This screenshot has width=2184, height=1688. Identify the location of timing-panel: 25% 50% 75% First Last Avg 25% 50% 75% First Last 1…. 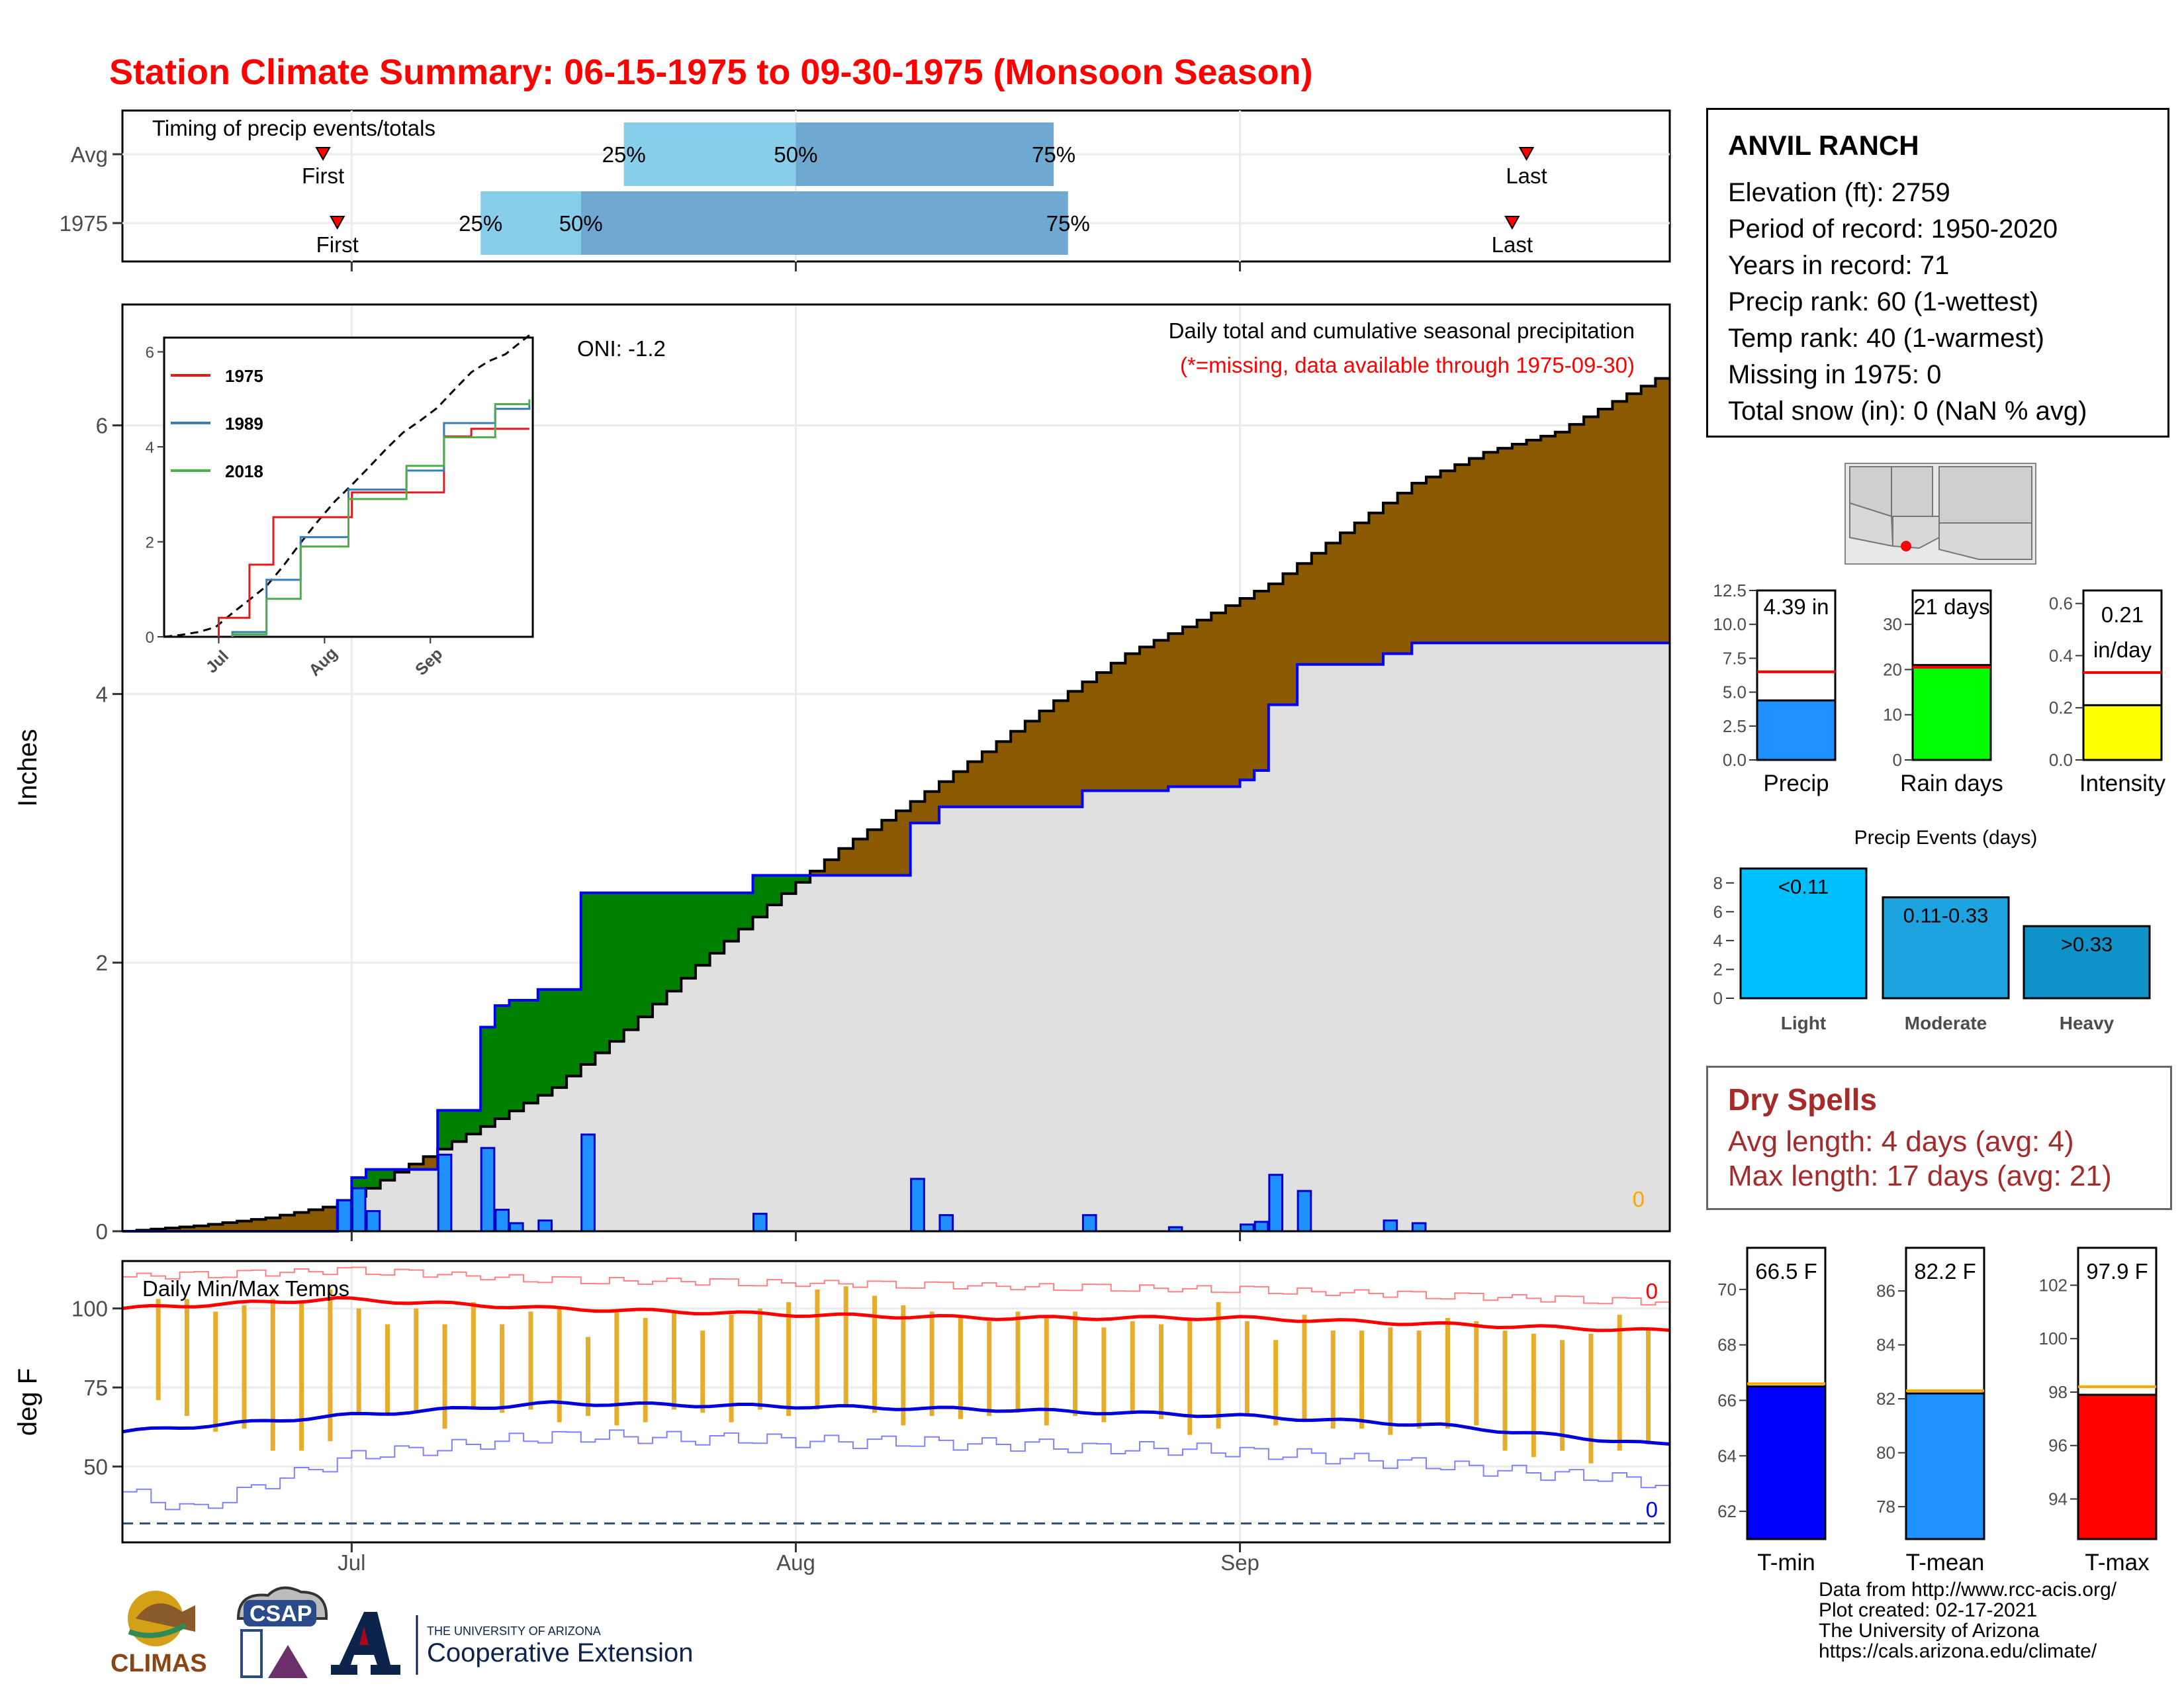
(866, 186).